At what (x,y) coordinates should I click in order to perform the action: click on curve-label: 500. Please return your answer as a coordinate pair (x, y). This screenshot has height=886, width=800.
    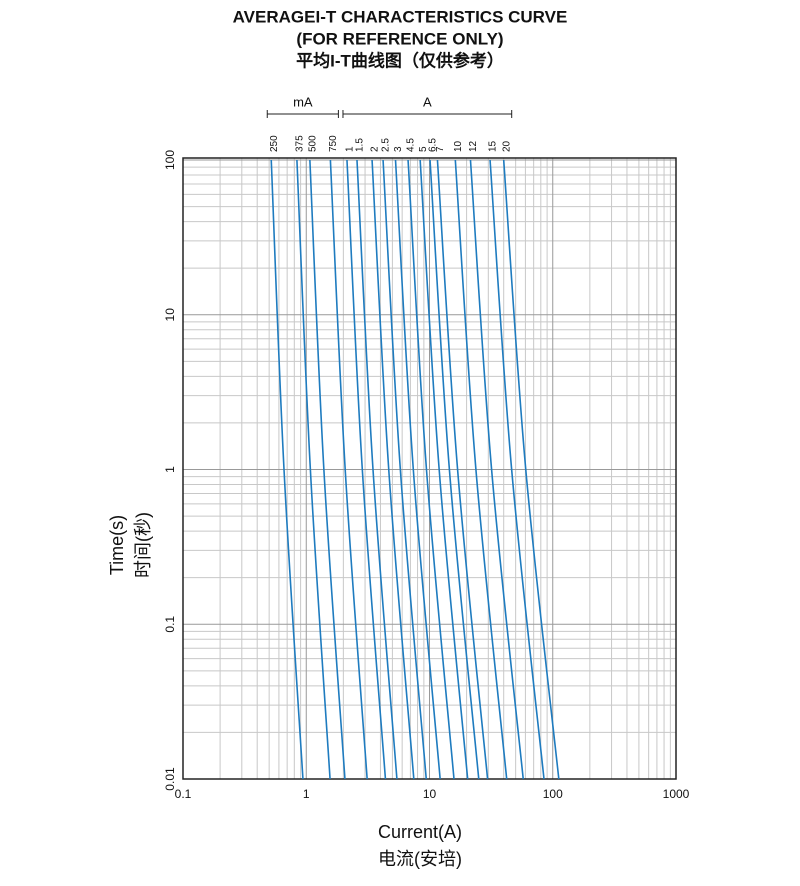
    Looking at the image, I should click on (313, 143).